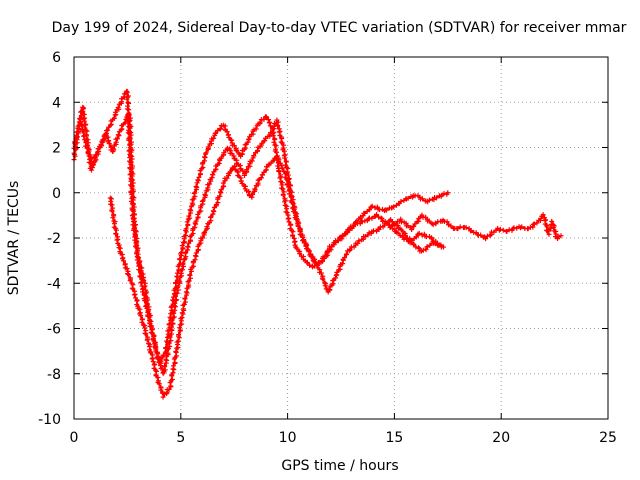 This screenshot has height=480, width=640. Describe the element at coordinates (501, 438) in the screenshot. I see `x-tick-label: 20` at that location.